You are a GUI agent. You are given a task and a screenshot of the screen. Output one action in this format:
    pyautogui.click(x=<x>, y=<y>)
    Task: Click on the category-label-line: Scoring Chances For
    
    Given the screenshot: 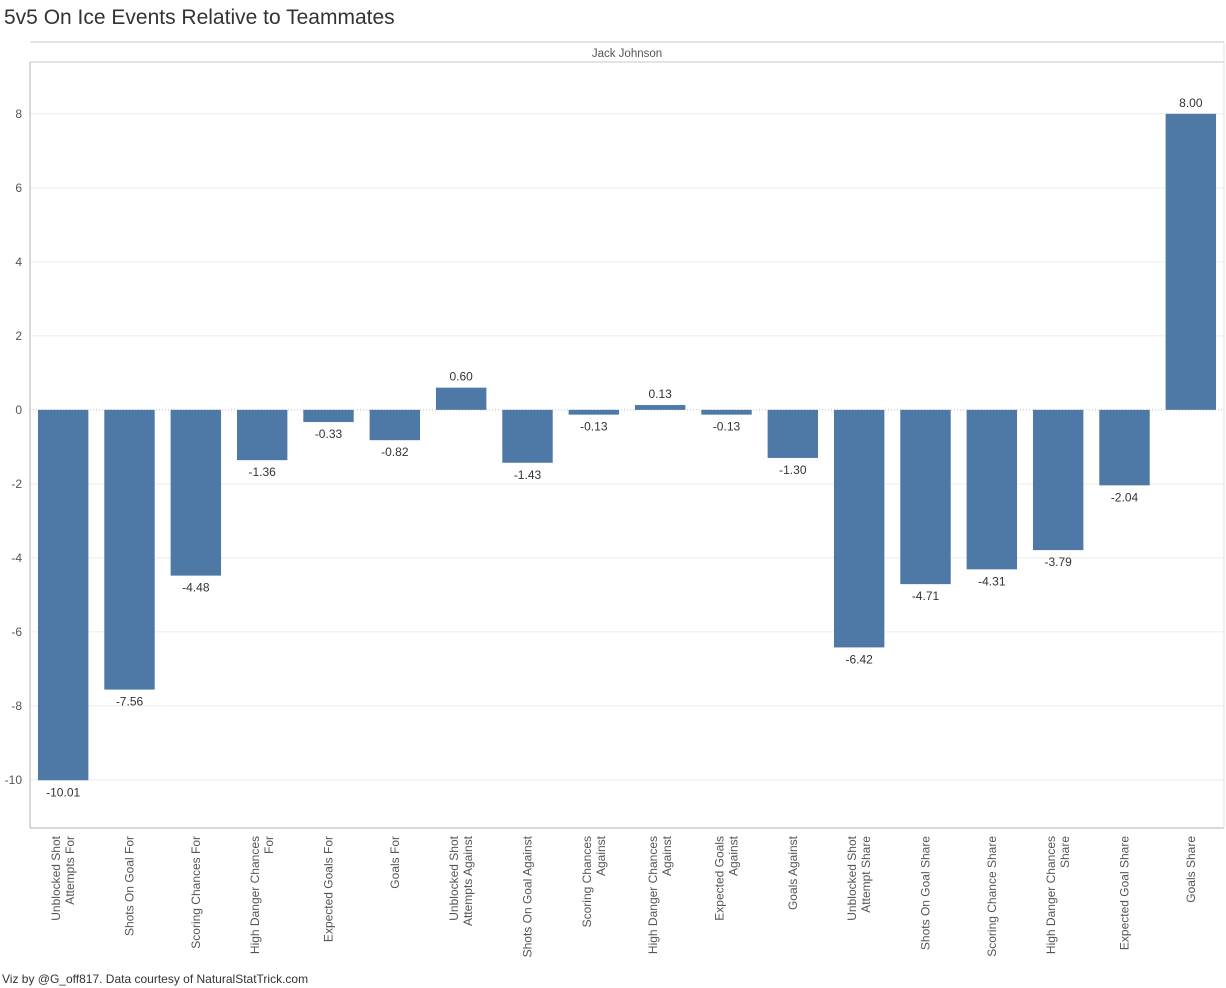 What is the action you would take?
    pyautogui.click(x=196, y=892)
    